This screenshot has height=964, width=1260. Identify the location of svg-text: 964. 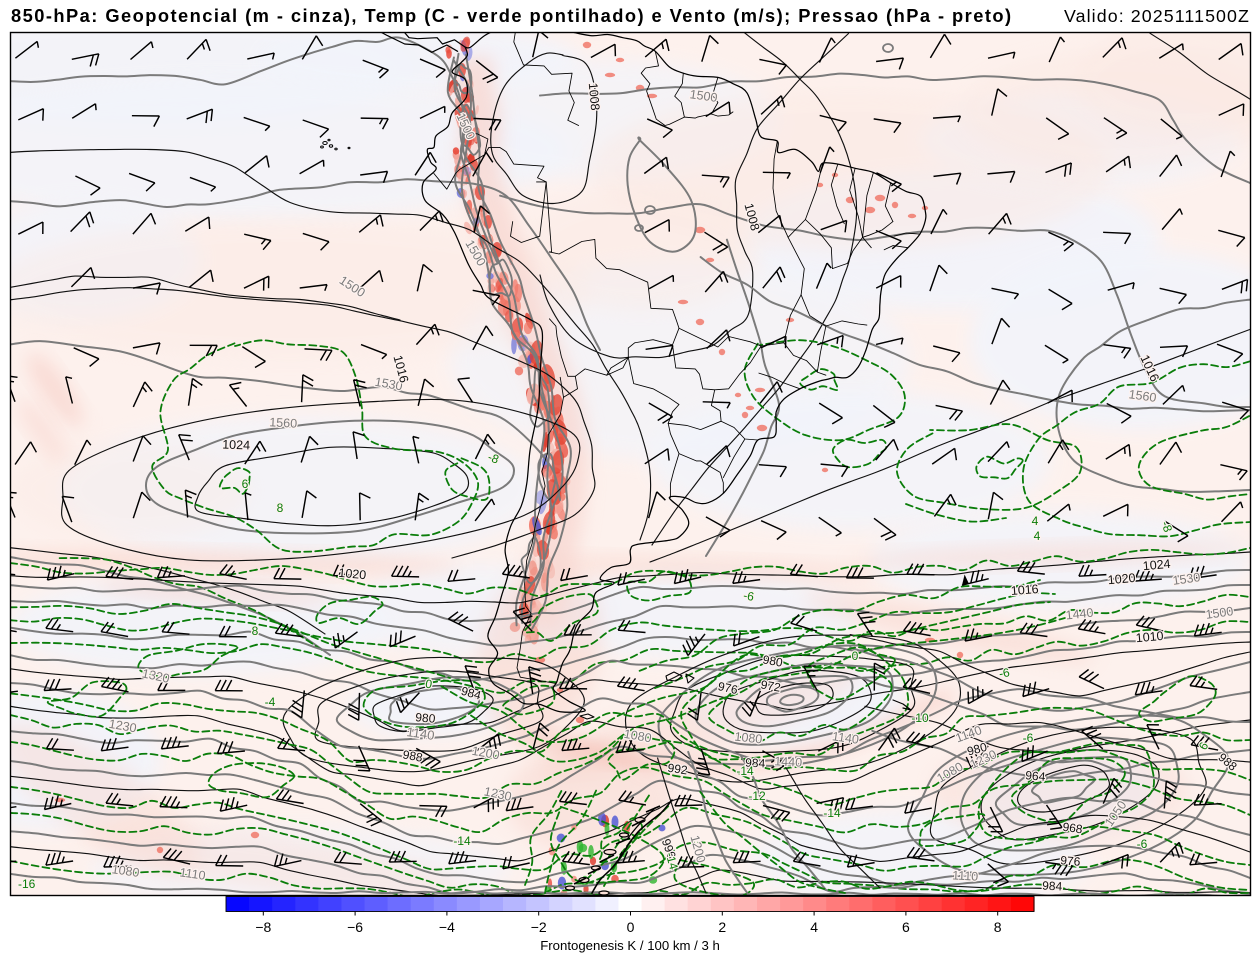
(1035, 776).